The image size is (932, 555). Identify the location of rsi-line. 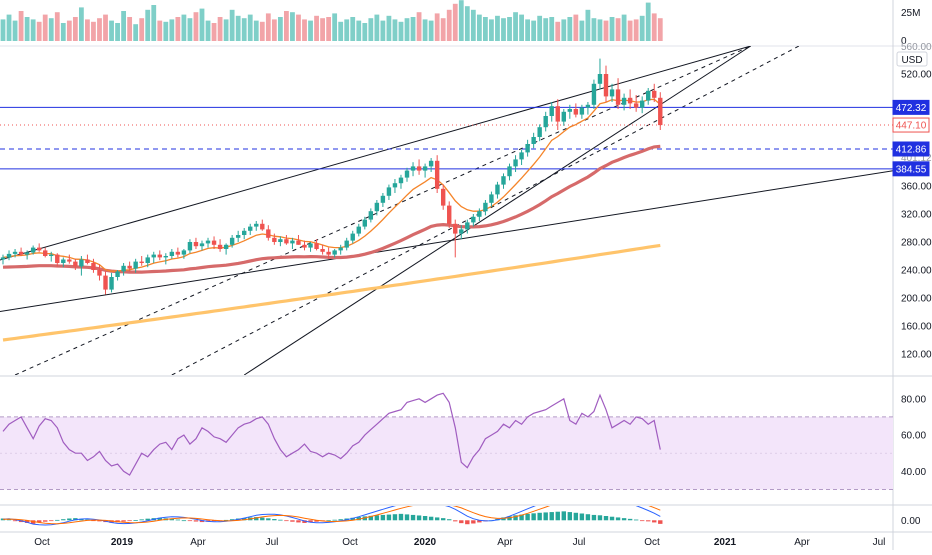
(331, 434).